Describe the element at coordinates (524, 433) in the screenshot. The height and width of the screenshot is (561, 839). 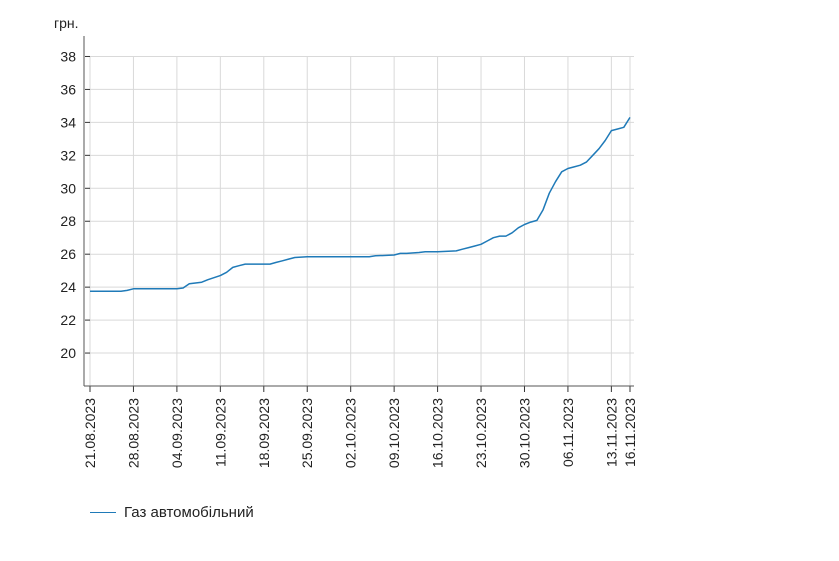
I see `x-tick-label: 30.10.2023` at that location.